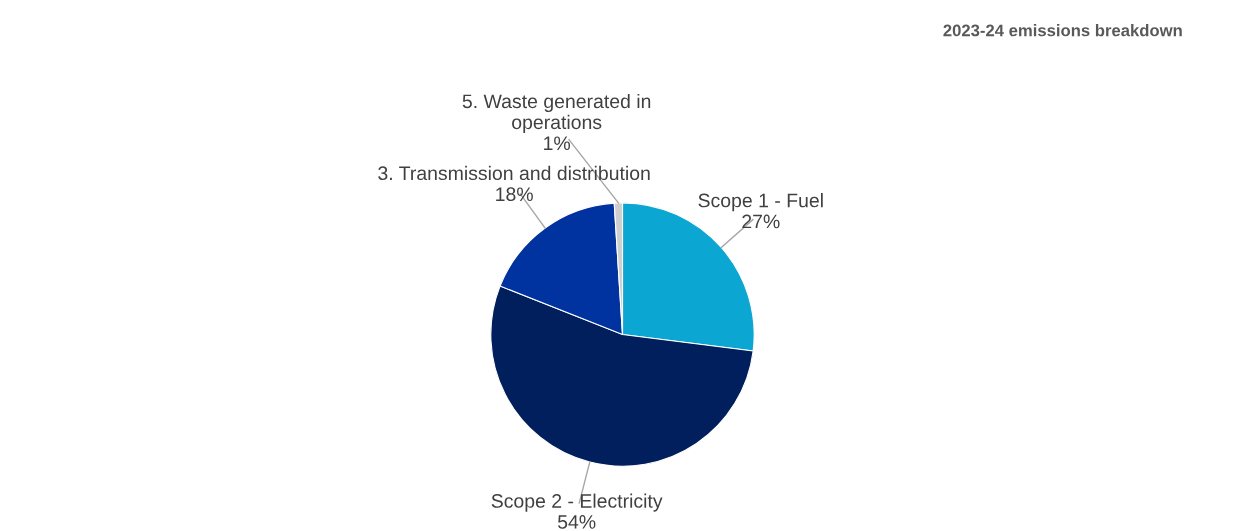 The image size is (1245, 531). Describe the element at coordinates (557, 143) in the screenshot. I see `data-label: 1%` at that location.